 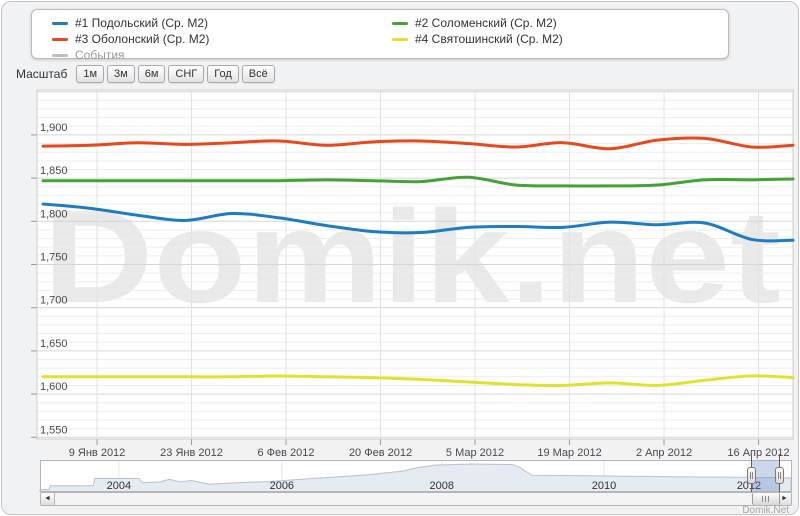 What do you see at coordinates (54, 171) in the screenshot?
I see `y-axis-label: 1,850` at bounding box center [54, 171].